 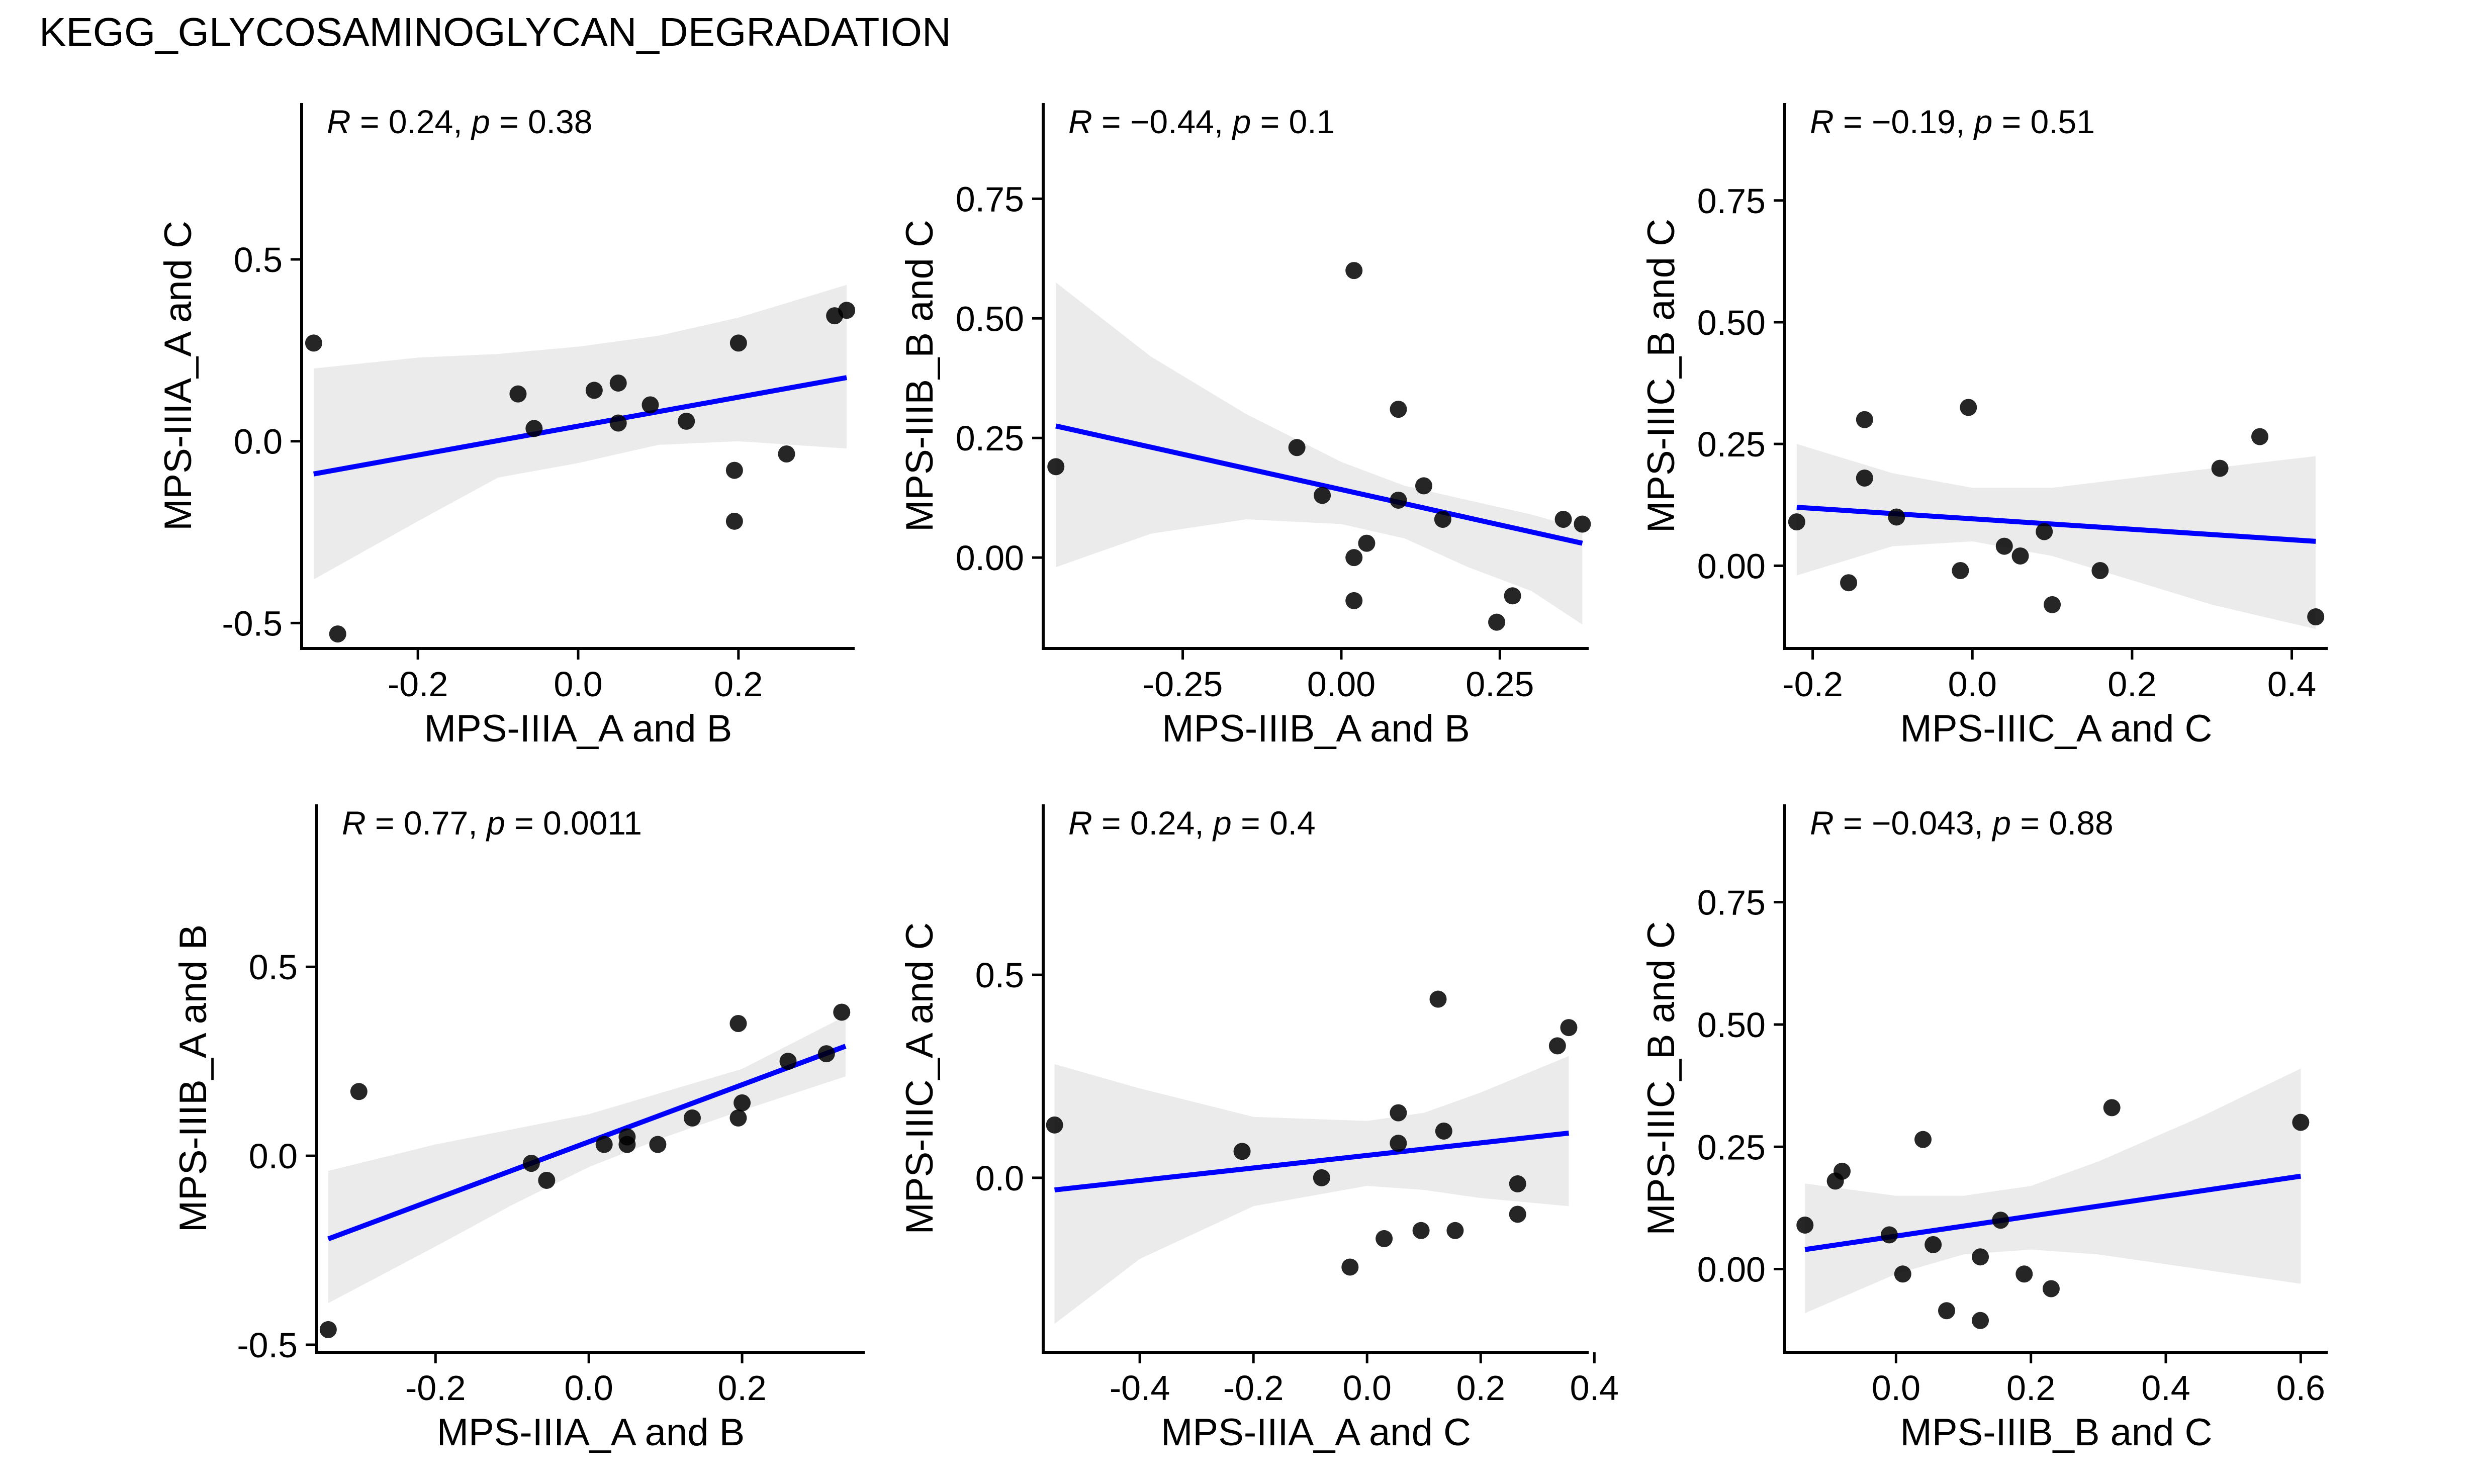 What do you see at coordinates (2056, 728) in the screenshot?
I see `x-axis-label: MPS-IIIC_A and C` at bounding box center [2056, 728].